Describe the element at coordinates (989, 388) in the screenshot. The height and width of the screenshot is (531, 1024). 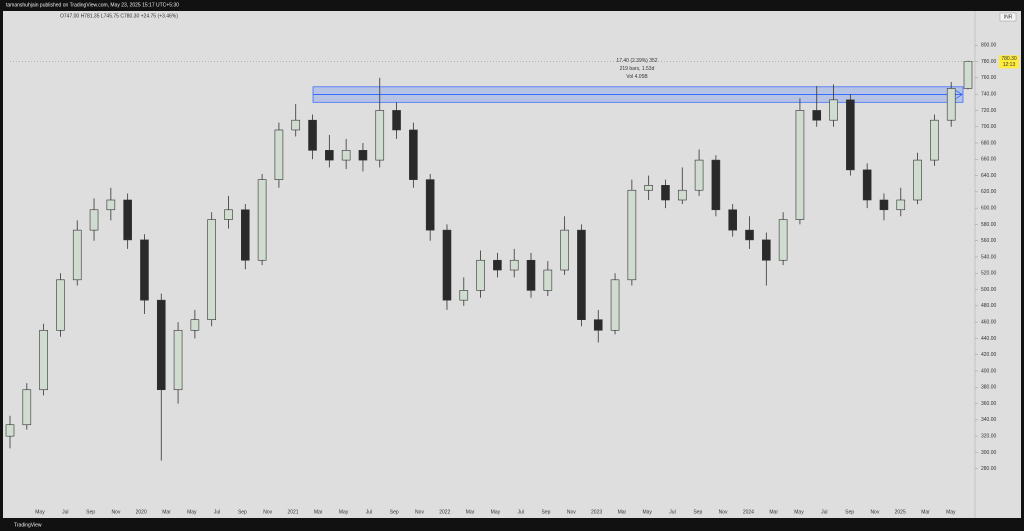
I see `y-tick-label: 380.00` at that location.